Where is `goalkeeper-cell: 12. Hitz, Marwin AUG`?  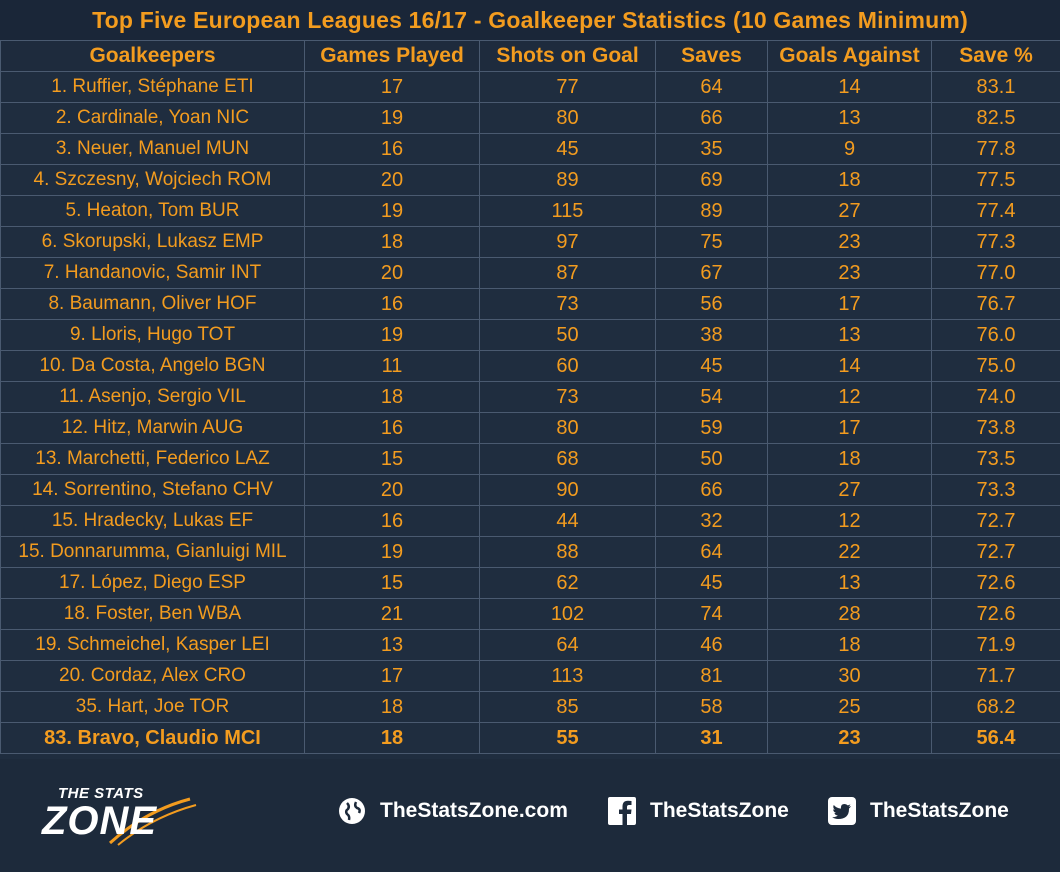 goalkeeper-cell: 12. Hitz, Marwin AUG is located at coordinates (152, 428).